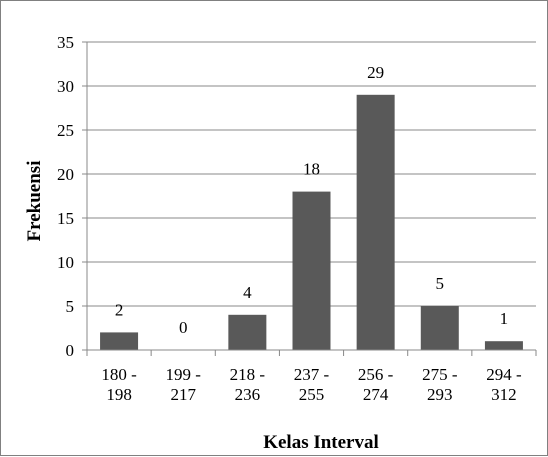 The height and width of the screenshot is (457, 548). What do you see at coordinates (440, 374) in the screenshot?
I see `x-tick-label-5-0: 275 -` at bounding box center [440, 374].